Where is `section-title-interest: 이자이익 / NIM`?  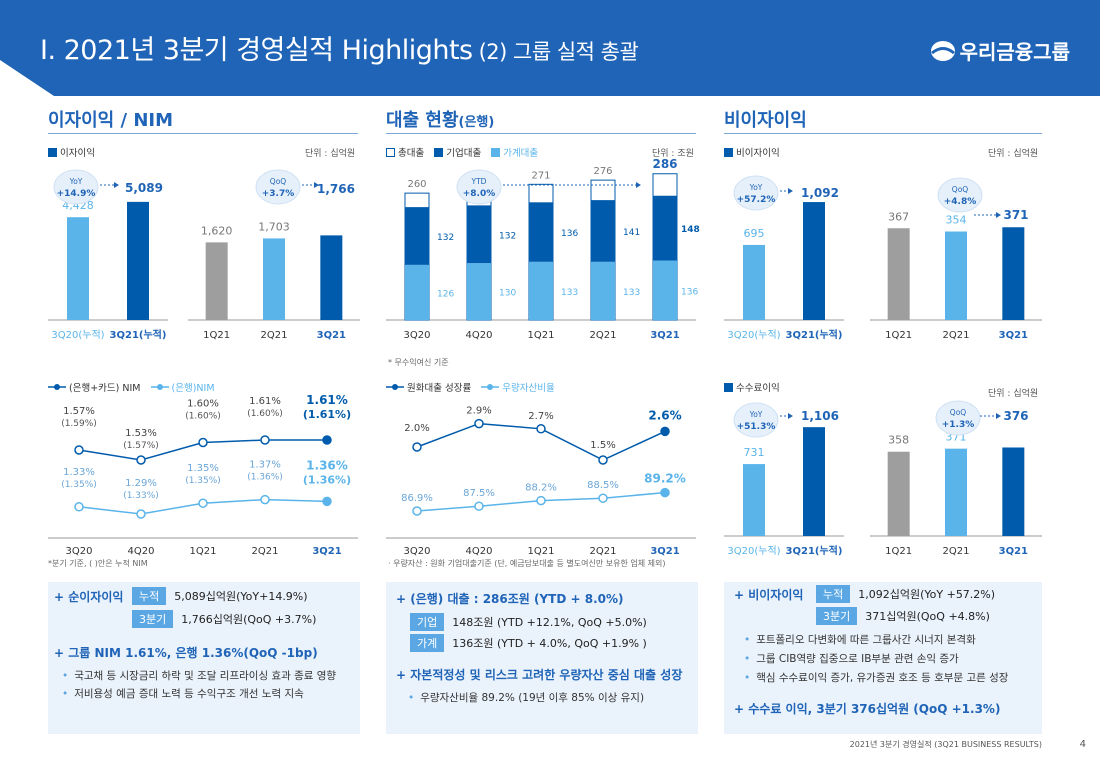
section-title-interest: 이자이익 / NIM is located at coordinates (111, 120).